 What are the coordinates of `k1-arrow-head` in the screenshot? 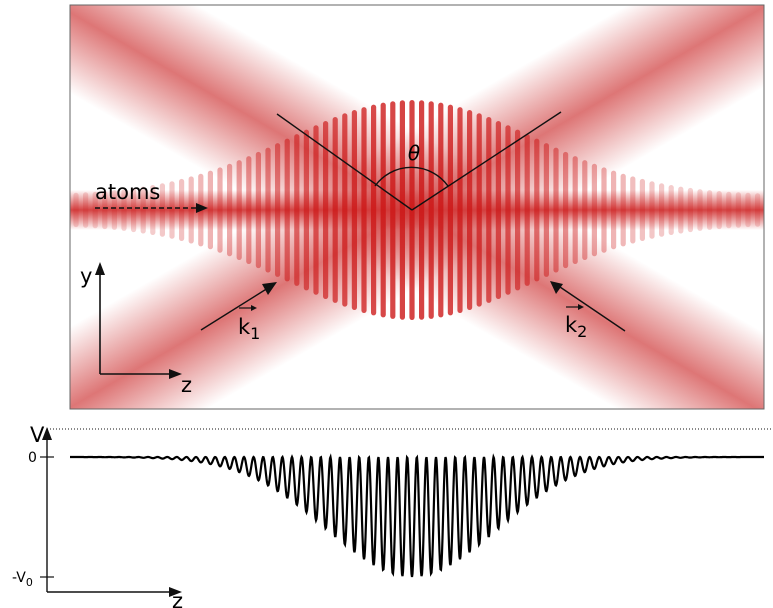 It's located at (269, 288).